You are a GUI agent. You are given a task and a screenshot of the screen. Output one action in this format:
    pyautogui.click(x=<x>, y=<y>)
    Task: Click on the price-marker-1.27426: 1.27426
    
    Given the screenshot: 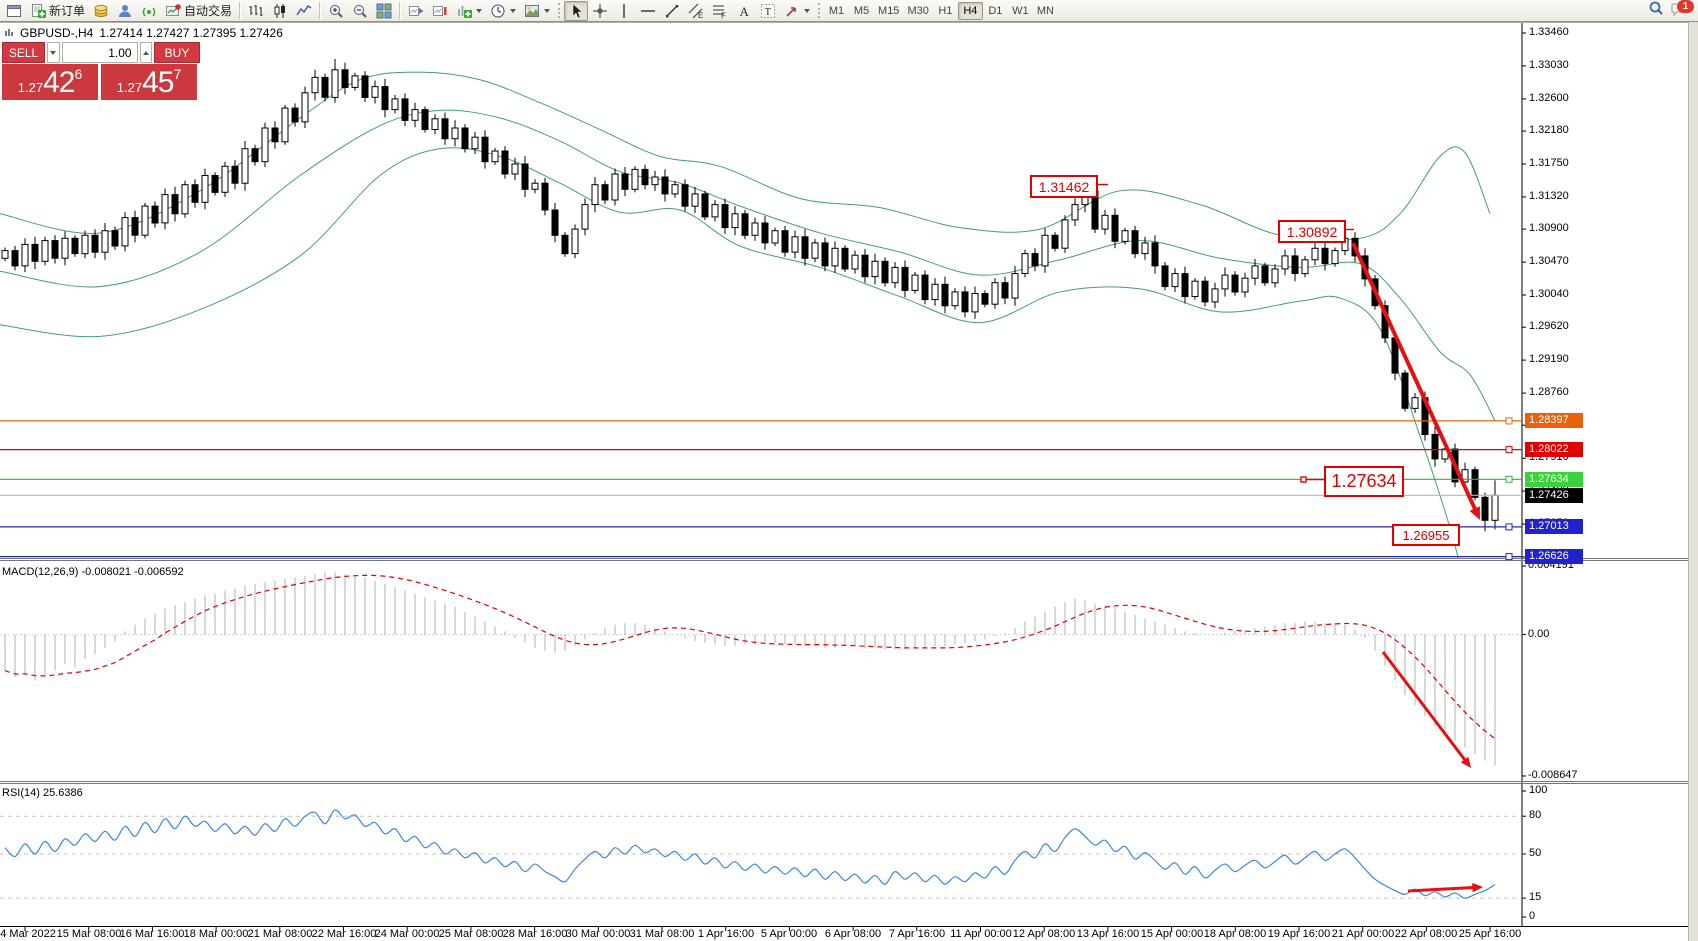 What is the action you would take?
    pyautogui.click(x=1554, y=495)
    